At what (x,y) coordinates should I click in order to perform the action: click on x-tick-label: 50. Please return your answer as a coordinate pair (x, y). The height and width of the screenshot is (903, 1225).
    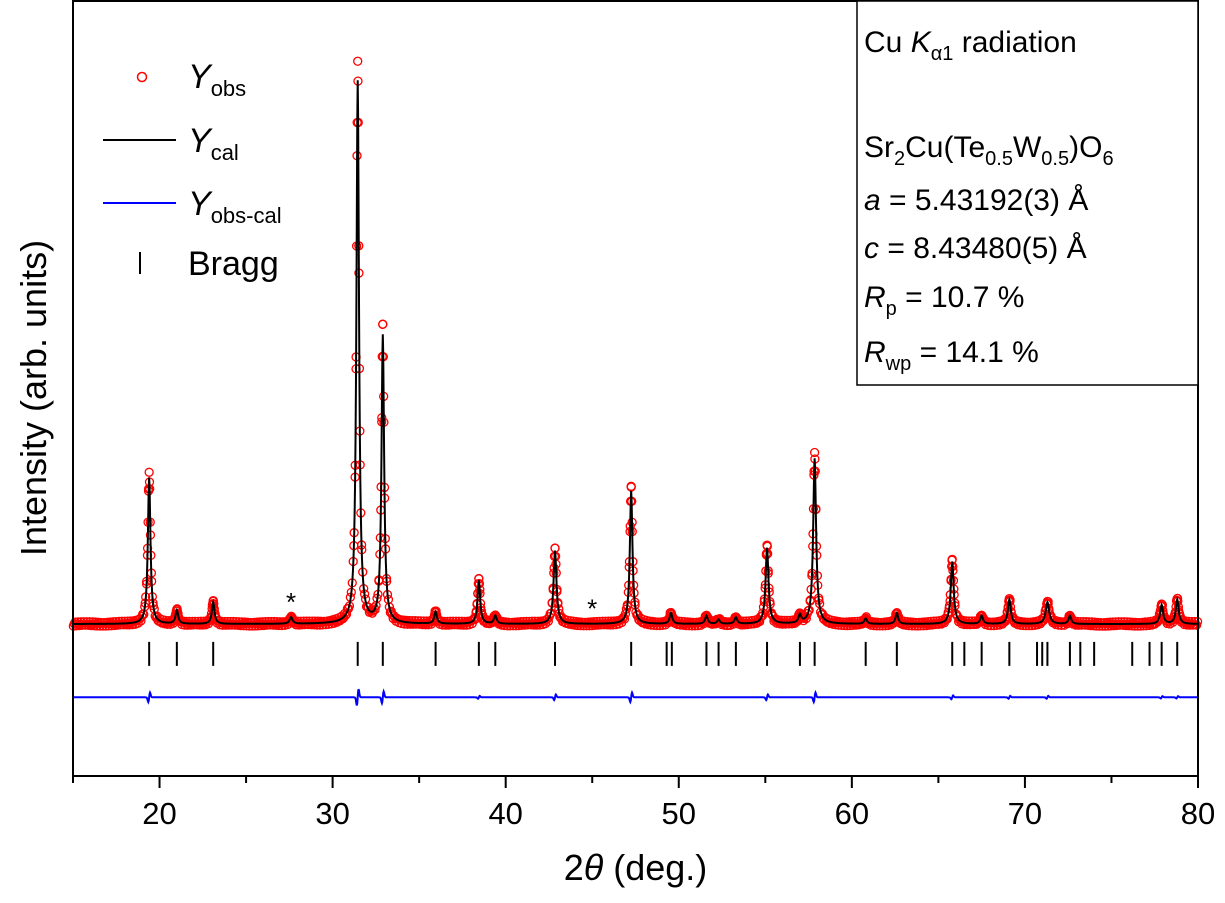
    Looking at the image, I should click on (679, 813).